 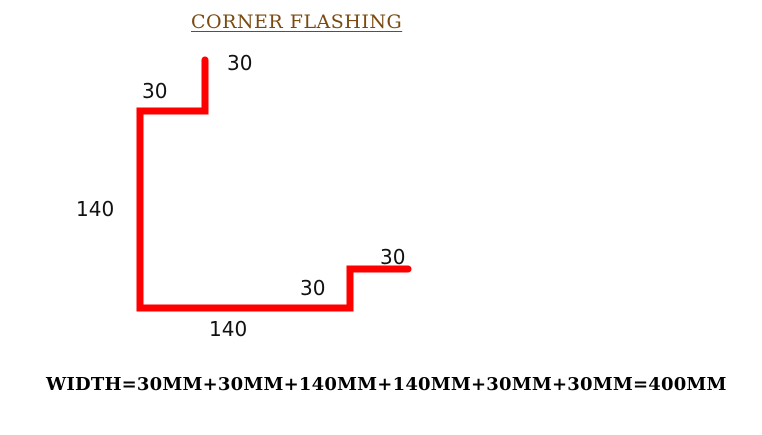 I want to click on dimension-top-return: 30, so click(x=154, y=91).